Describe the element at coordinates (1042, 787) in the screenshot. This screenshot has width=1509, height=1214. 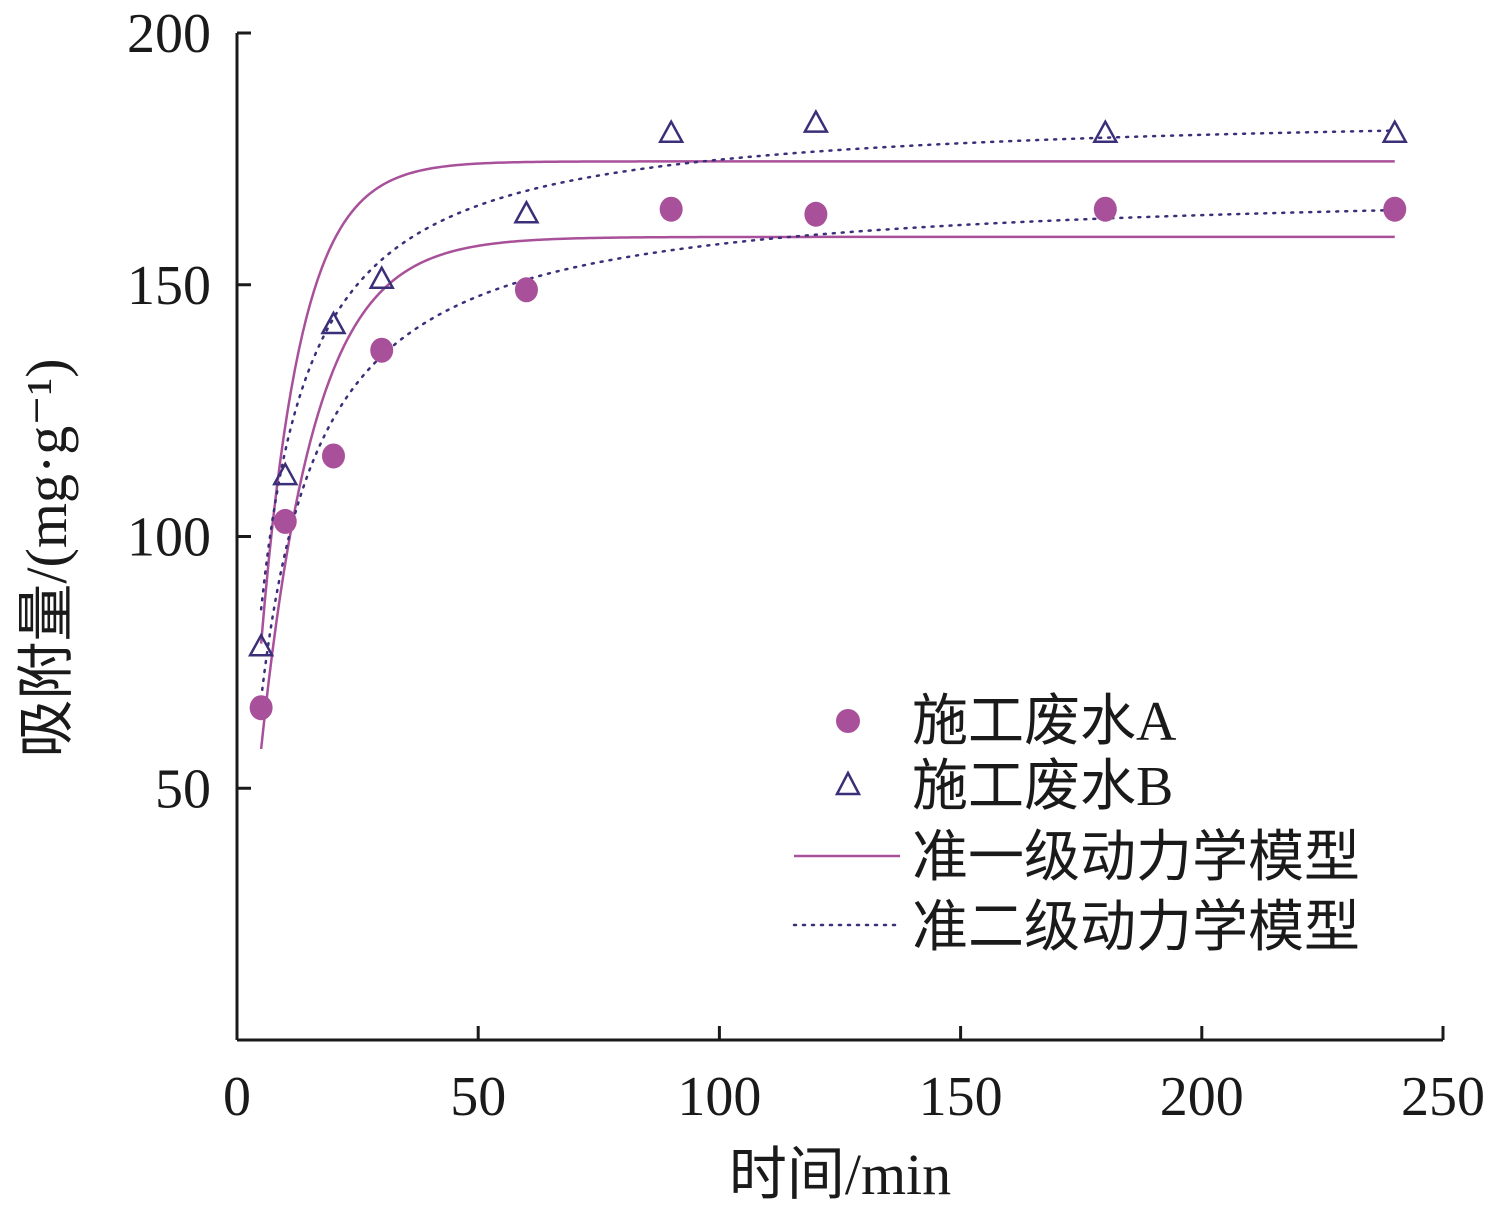
I see `legend-label-b: 施工废水B` at that location.